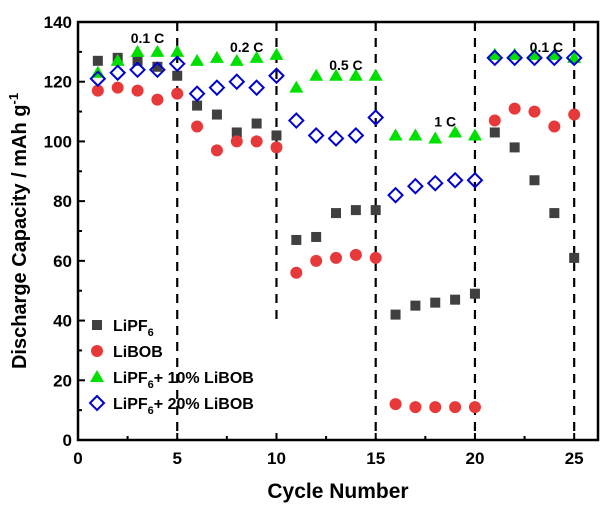 This screenshot has width=611, height=513. I want to click on y-tick-label: 20, so click(62, 380).